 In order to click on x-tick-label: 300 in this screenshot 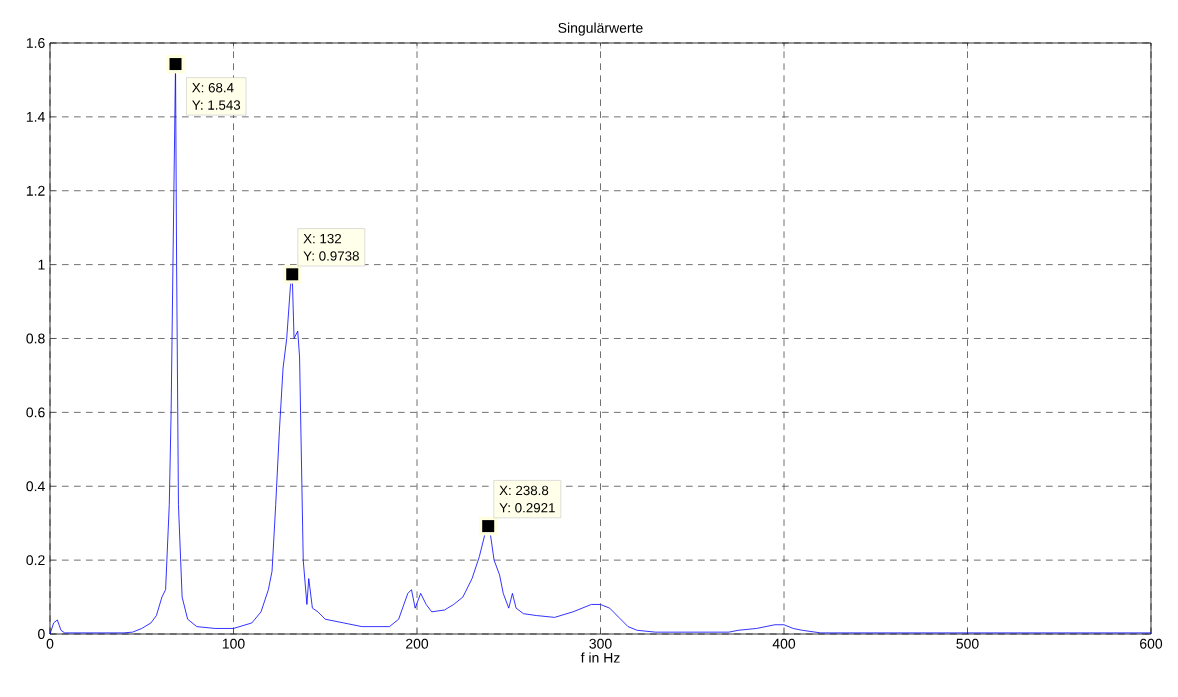, I will do `click(600, 643)`.